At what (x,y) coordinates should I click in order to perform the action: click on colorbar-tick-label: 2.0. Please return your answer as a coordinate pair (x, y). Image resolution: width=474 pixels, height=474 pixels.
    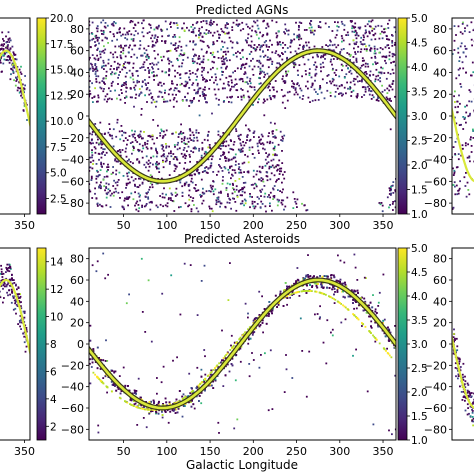
    Looking at the image, I should click on (419, 166).